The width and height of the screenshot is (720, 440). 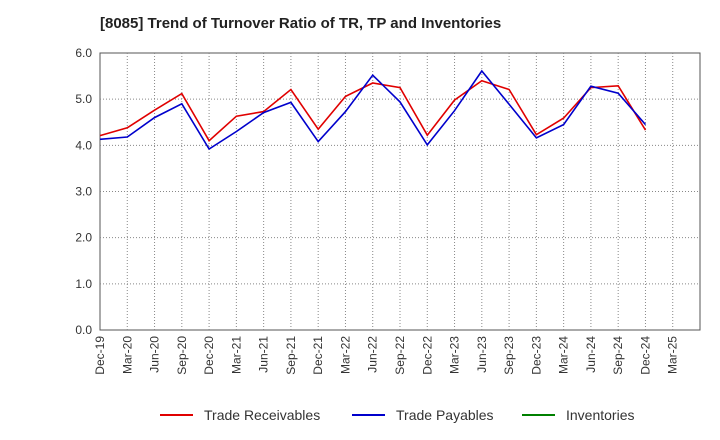 I want to click on y-tick-label: 4.0, so click(x=83, y=145).